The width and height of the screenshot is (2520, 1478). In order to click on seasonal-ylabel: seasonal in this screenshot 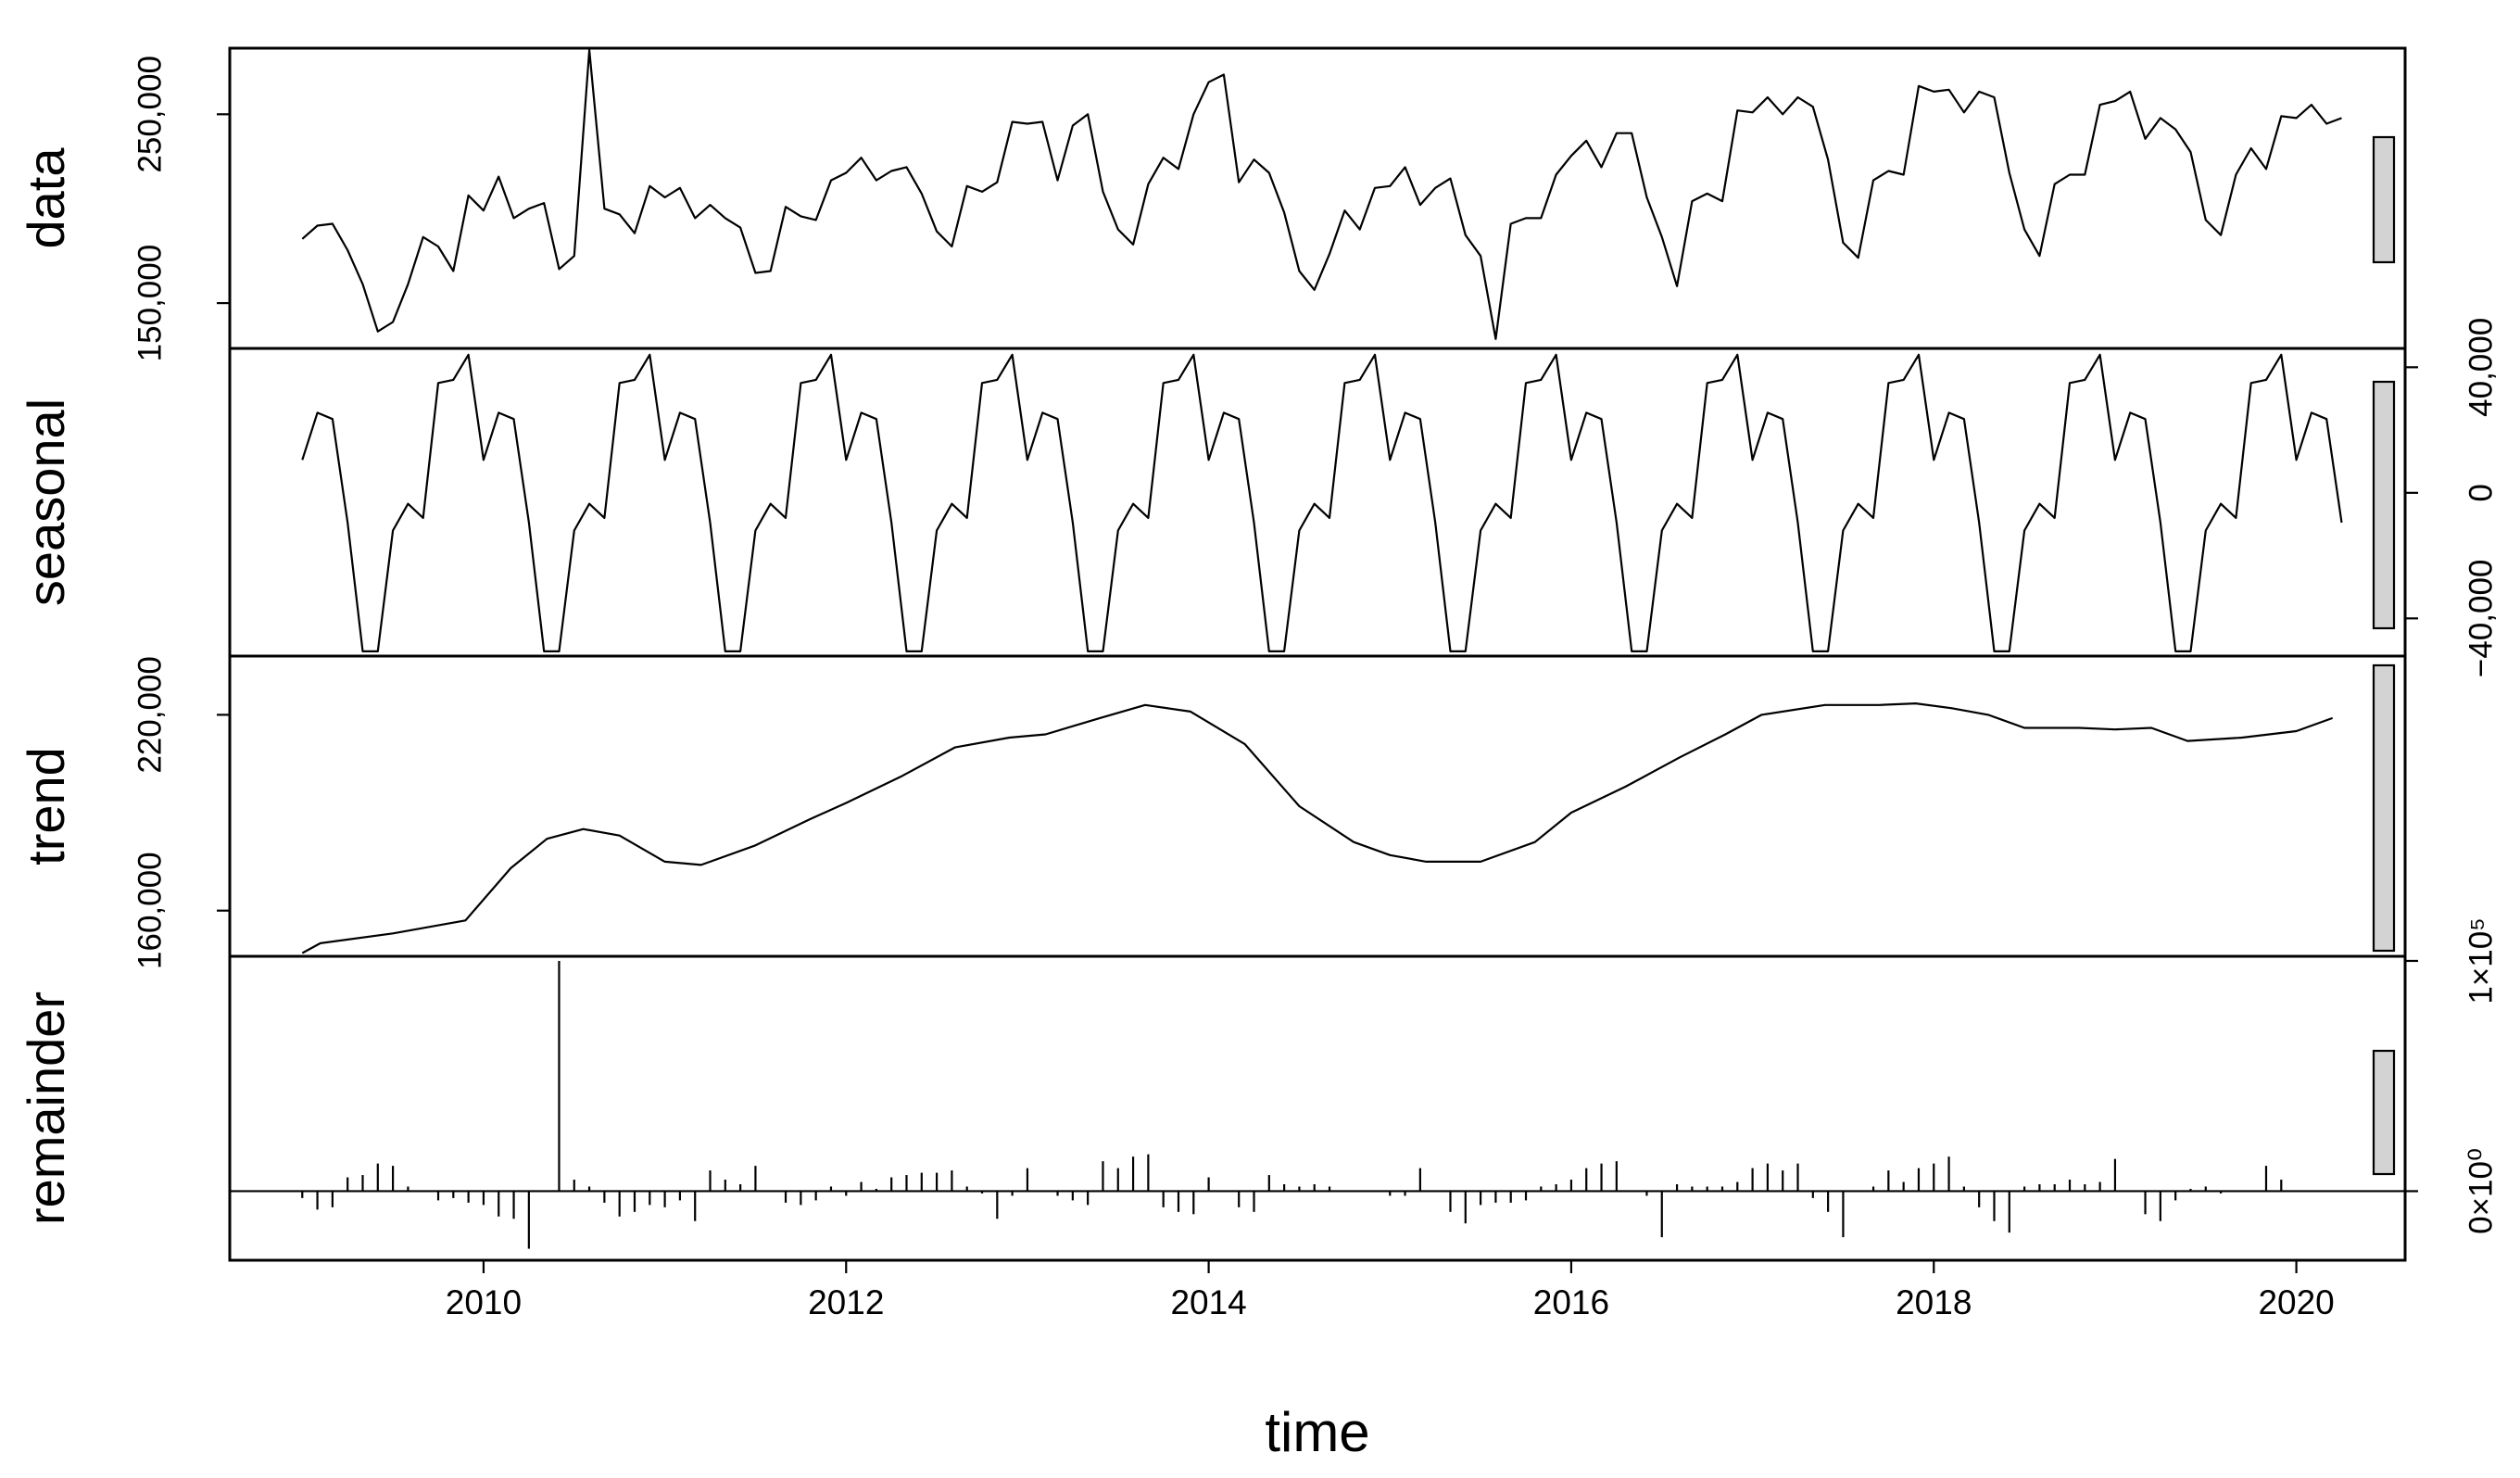, I will do `click(46, 502)`.